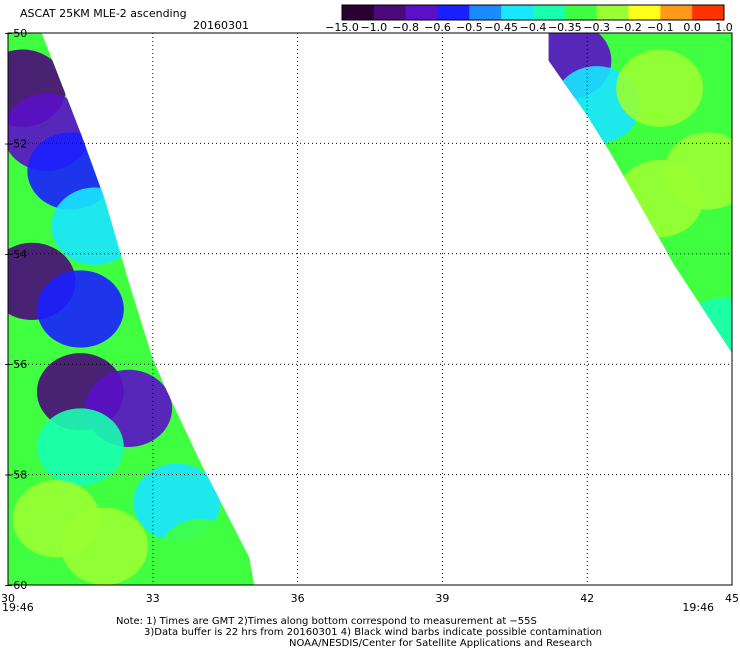 This screenshot has height=650, width=740. I want to click on colorbar-tick-10: −0.1, so click(660, 27).